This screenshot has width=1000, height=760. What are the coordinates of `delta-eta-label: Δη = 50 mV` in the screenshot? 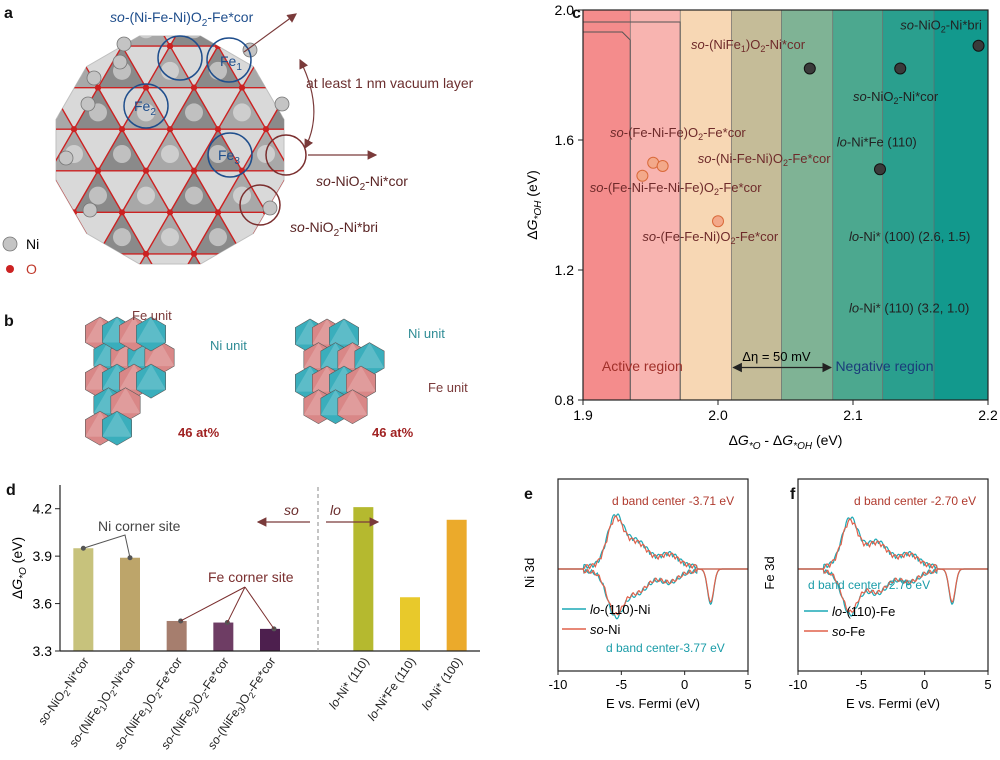 It's located at (776, 356).